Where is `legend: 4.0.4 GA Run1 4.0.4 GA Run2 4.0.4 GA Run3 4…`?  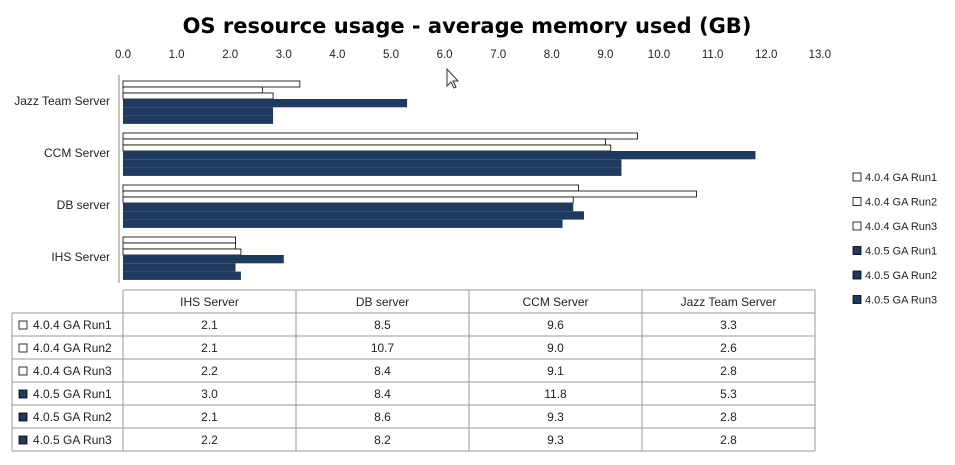
legend: 4.0.4 GA Run1 4.0.4 GA Run2 4.0.4 GA Run3 4… is located at coordinates (894, 239).